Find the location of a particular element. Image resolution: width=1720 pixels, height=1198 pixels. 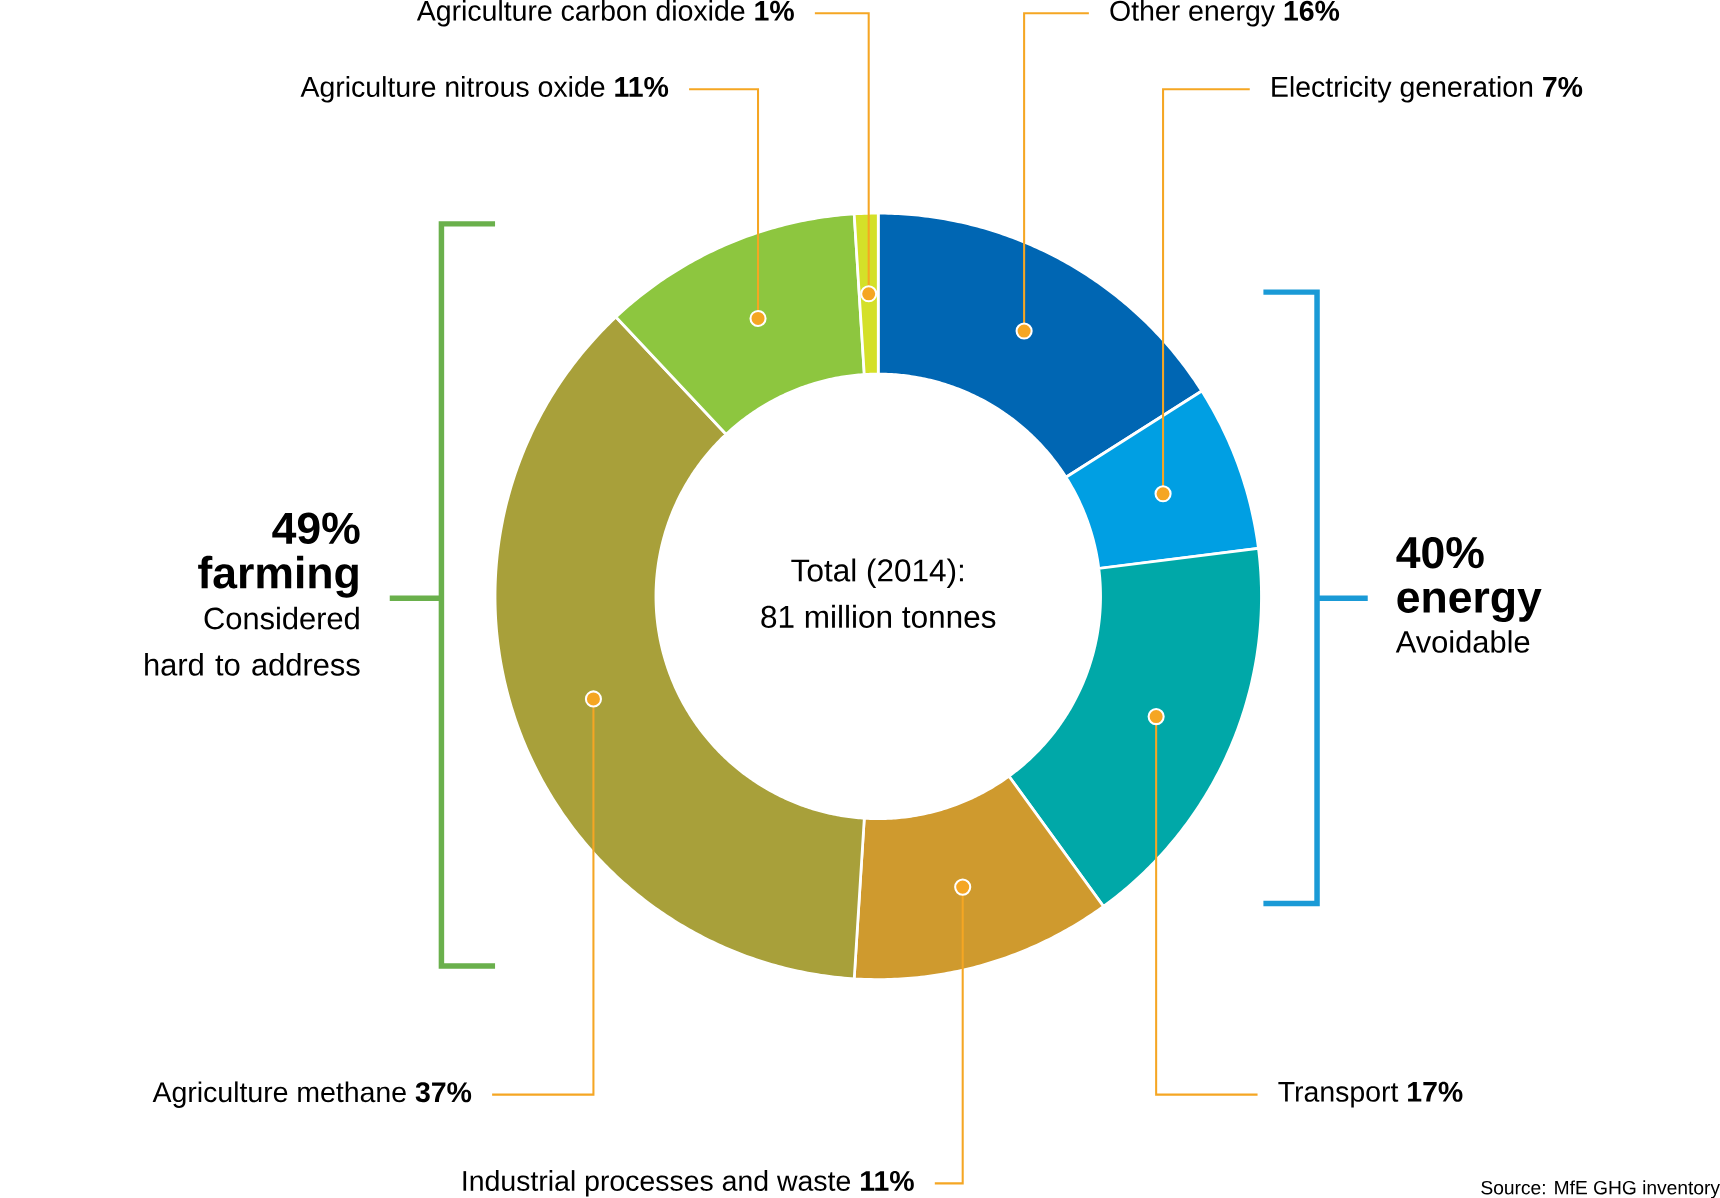

slice-label: Agriculture nitrous oxide is located at coordinates (452, 89).